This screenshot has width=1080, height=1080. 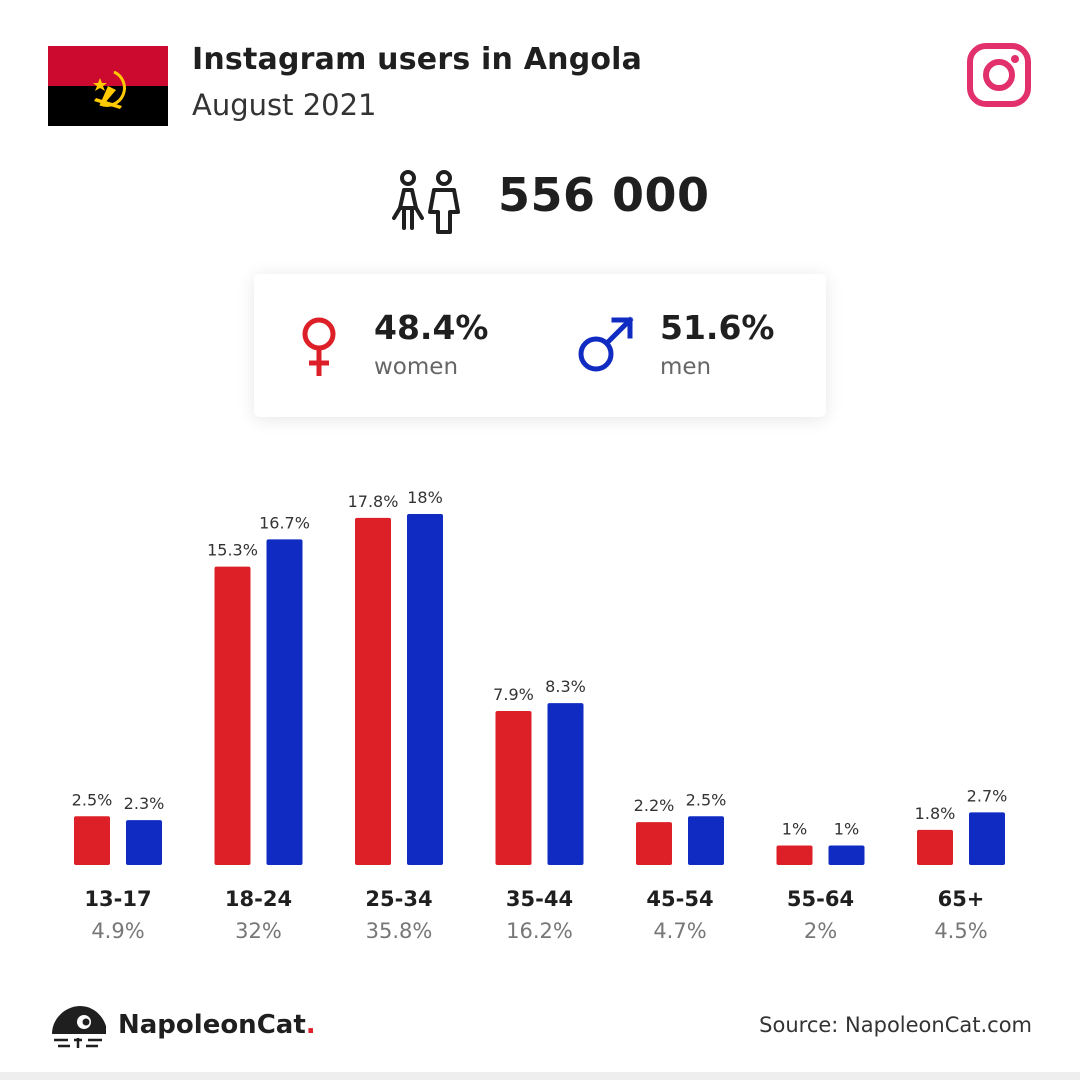 What do you see at coordinates (679, 931) in the screenshot?
I see `category-total: 4.7%` at bounding box center [679, 931].